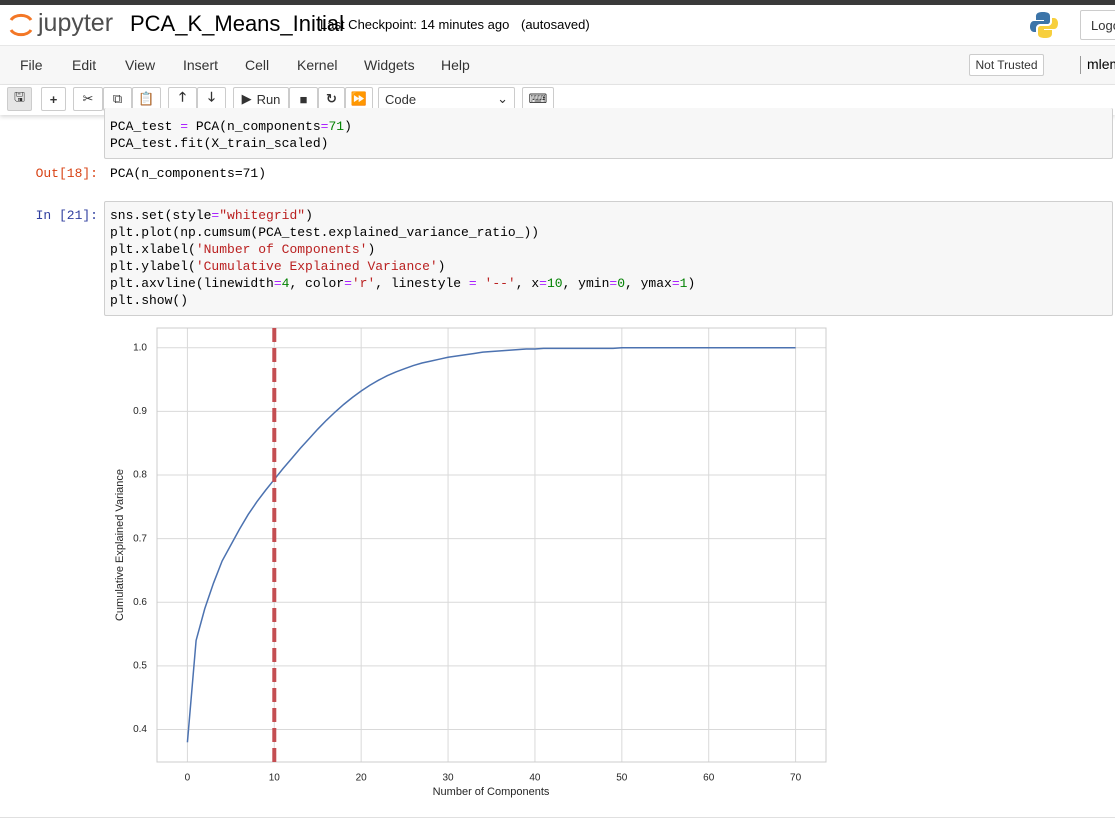 This screenshot has width=1115, height=819. Describe the element at coordinates (500, 283) in the screenshot. I see `string-token: '--'` at that location.